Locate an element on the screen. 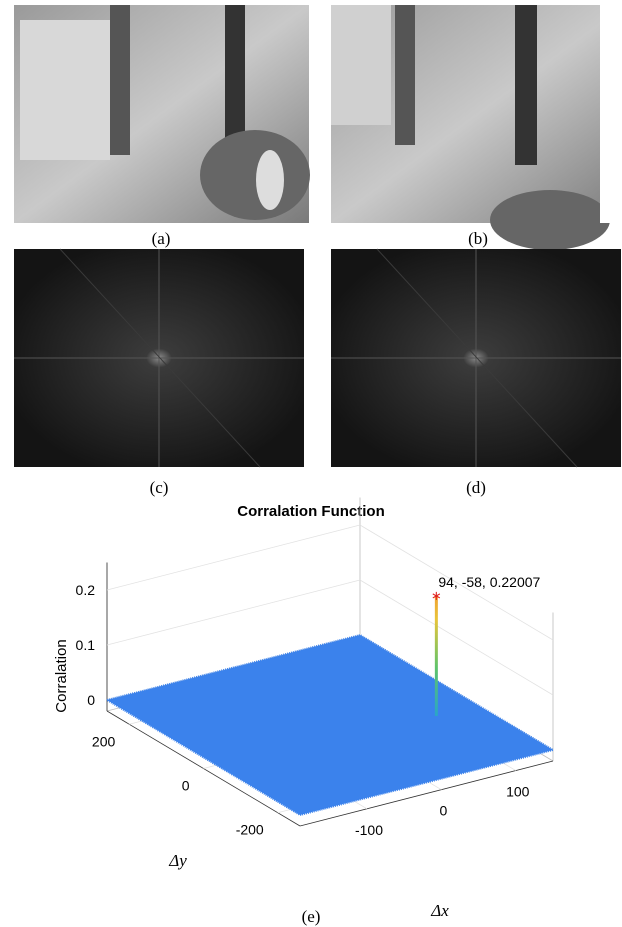 This screenshot has height=927, width=622. box-edge is located at coordinates (426, 793).